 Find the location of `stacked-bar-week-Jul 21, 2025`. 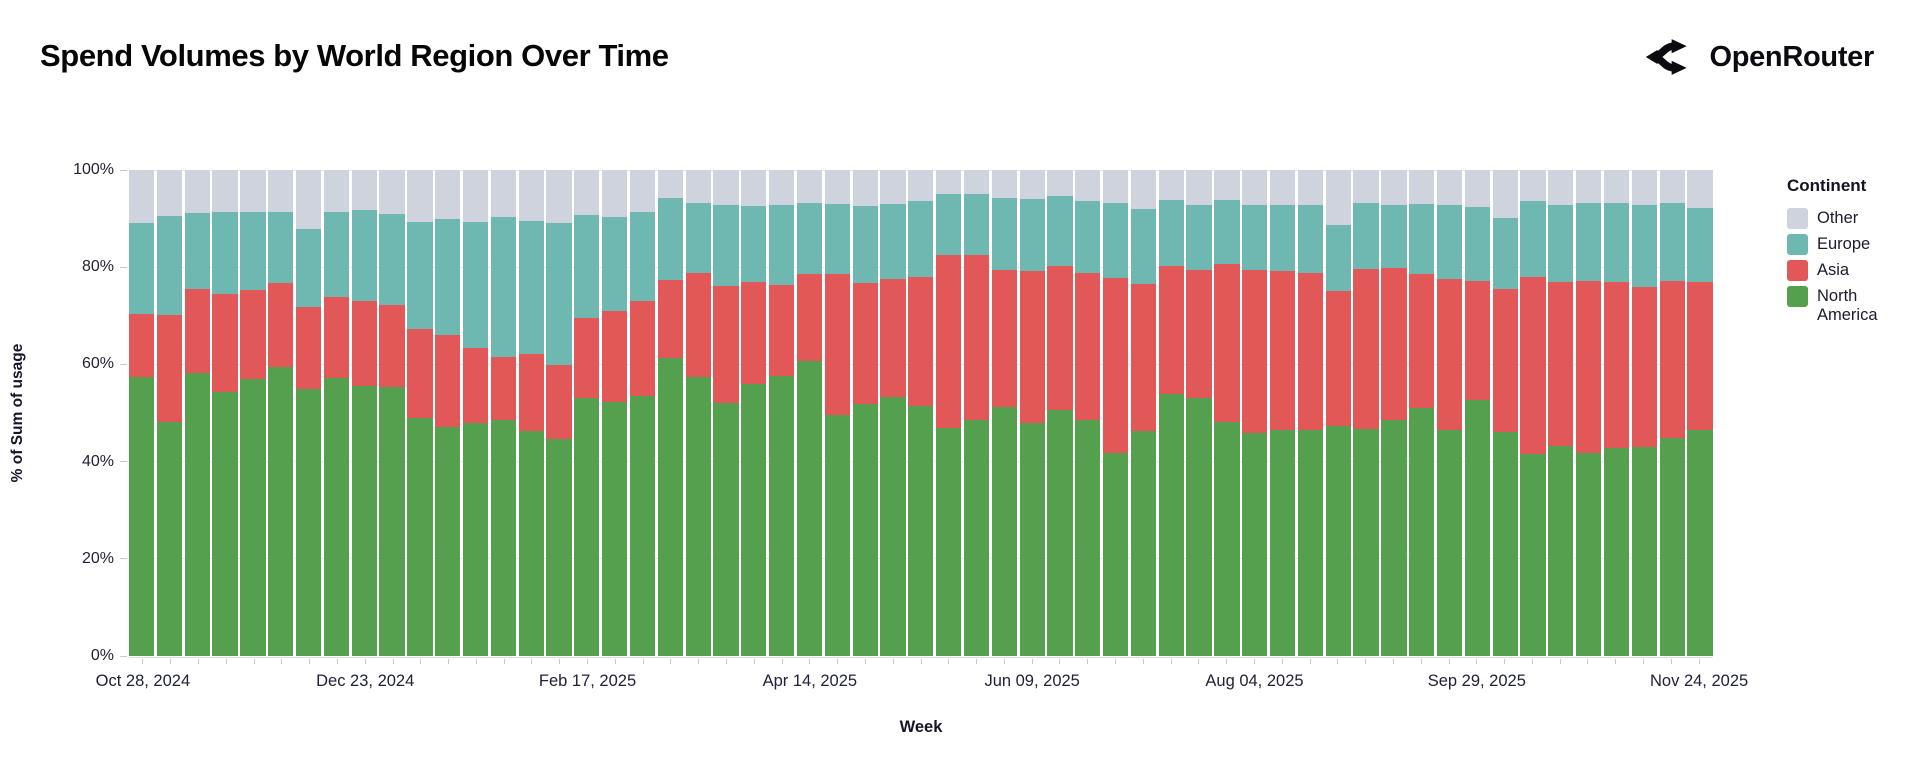

stacked-bar-week-Jul 21, 2025 is located at coordinates (1199, 413).